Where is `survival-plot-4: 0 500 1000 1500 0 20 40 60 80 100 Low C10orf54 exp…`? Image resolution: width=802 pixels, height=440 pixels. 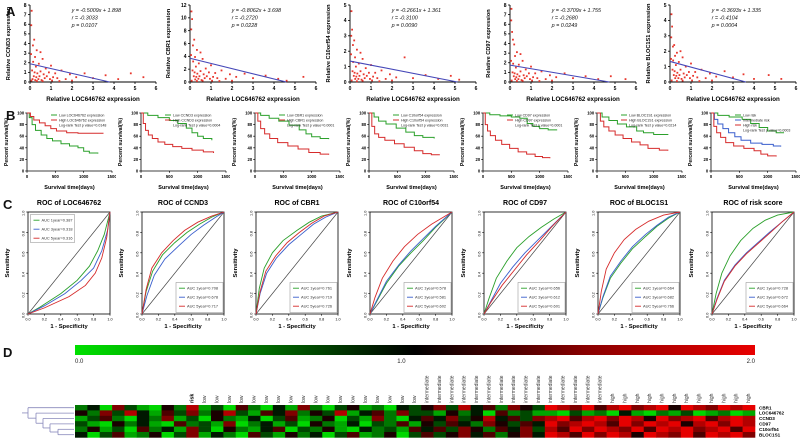
survival-plot-4: 0 500 1000 1500 0 20 40 60 80 100 Low C10orf54 exp… is located at coordinates (402, 151).